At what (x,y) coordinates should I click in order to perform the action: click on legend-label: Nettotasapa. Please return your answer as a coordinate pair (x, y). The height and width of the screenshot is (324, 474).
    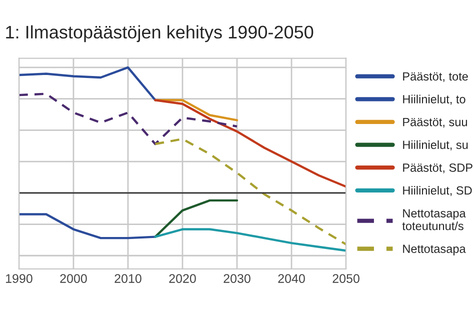
    Looking at the image, I should click on (434, 250).